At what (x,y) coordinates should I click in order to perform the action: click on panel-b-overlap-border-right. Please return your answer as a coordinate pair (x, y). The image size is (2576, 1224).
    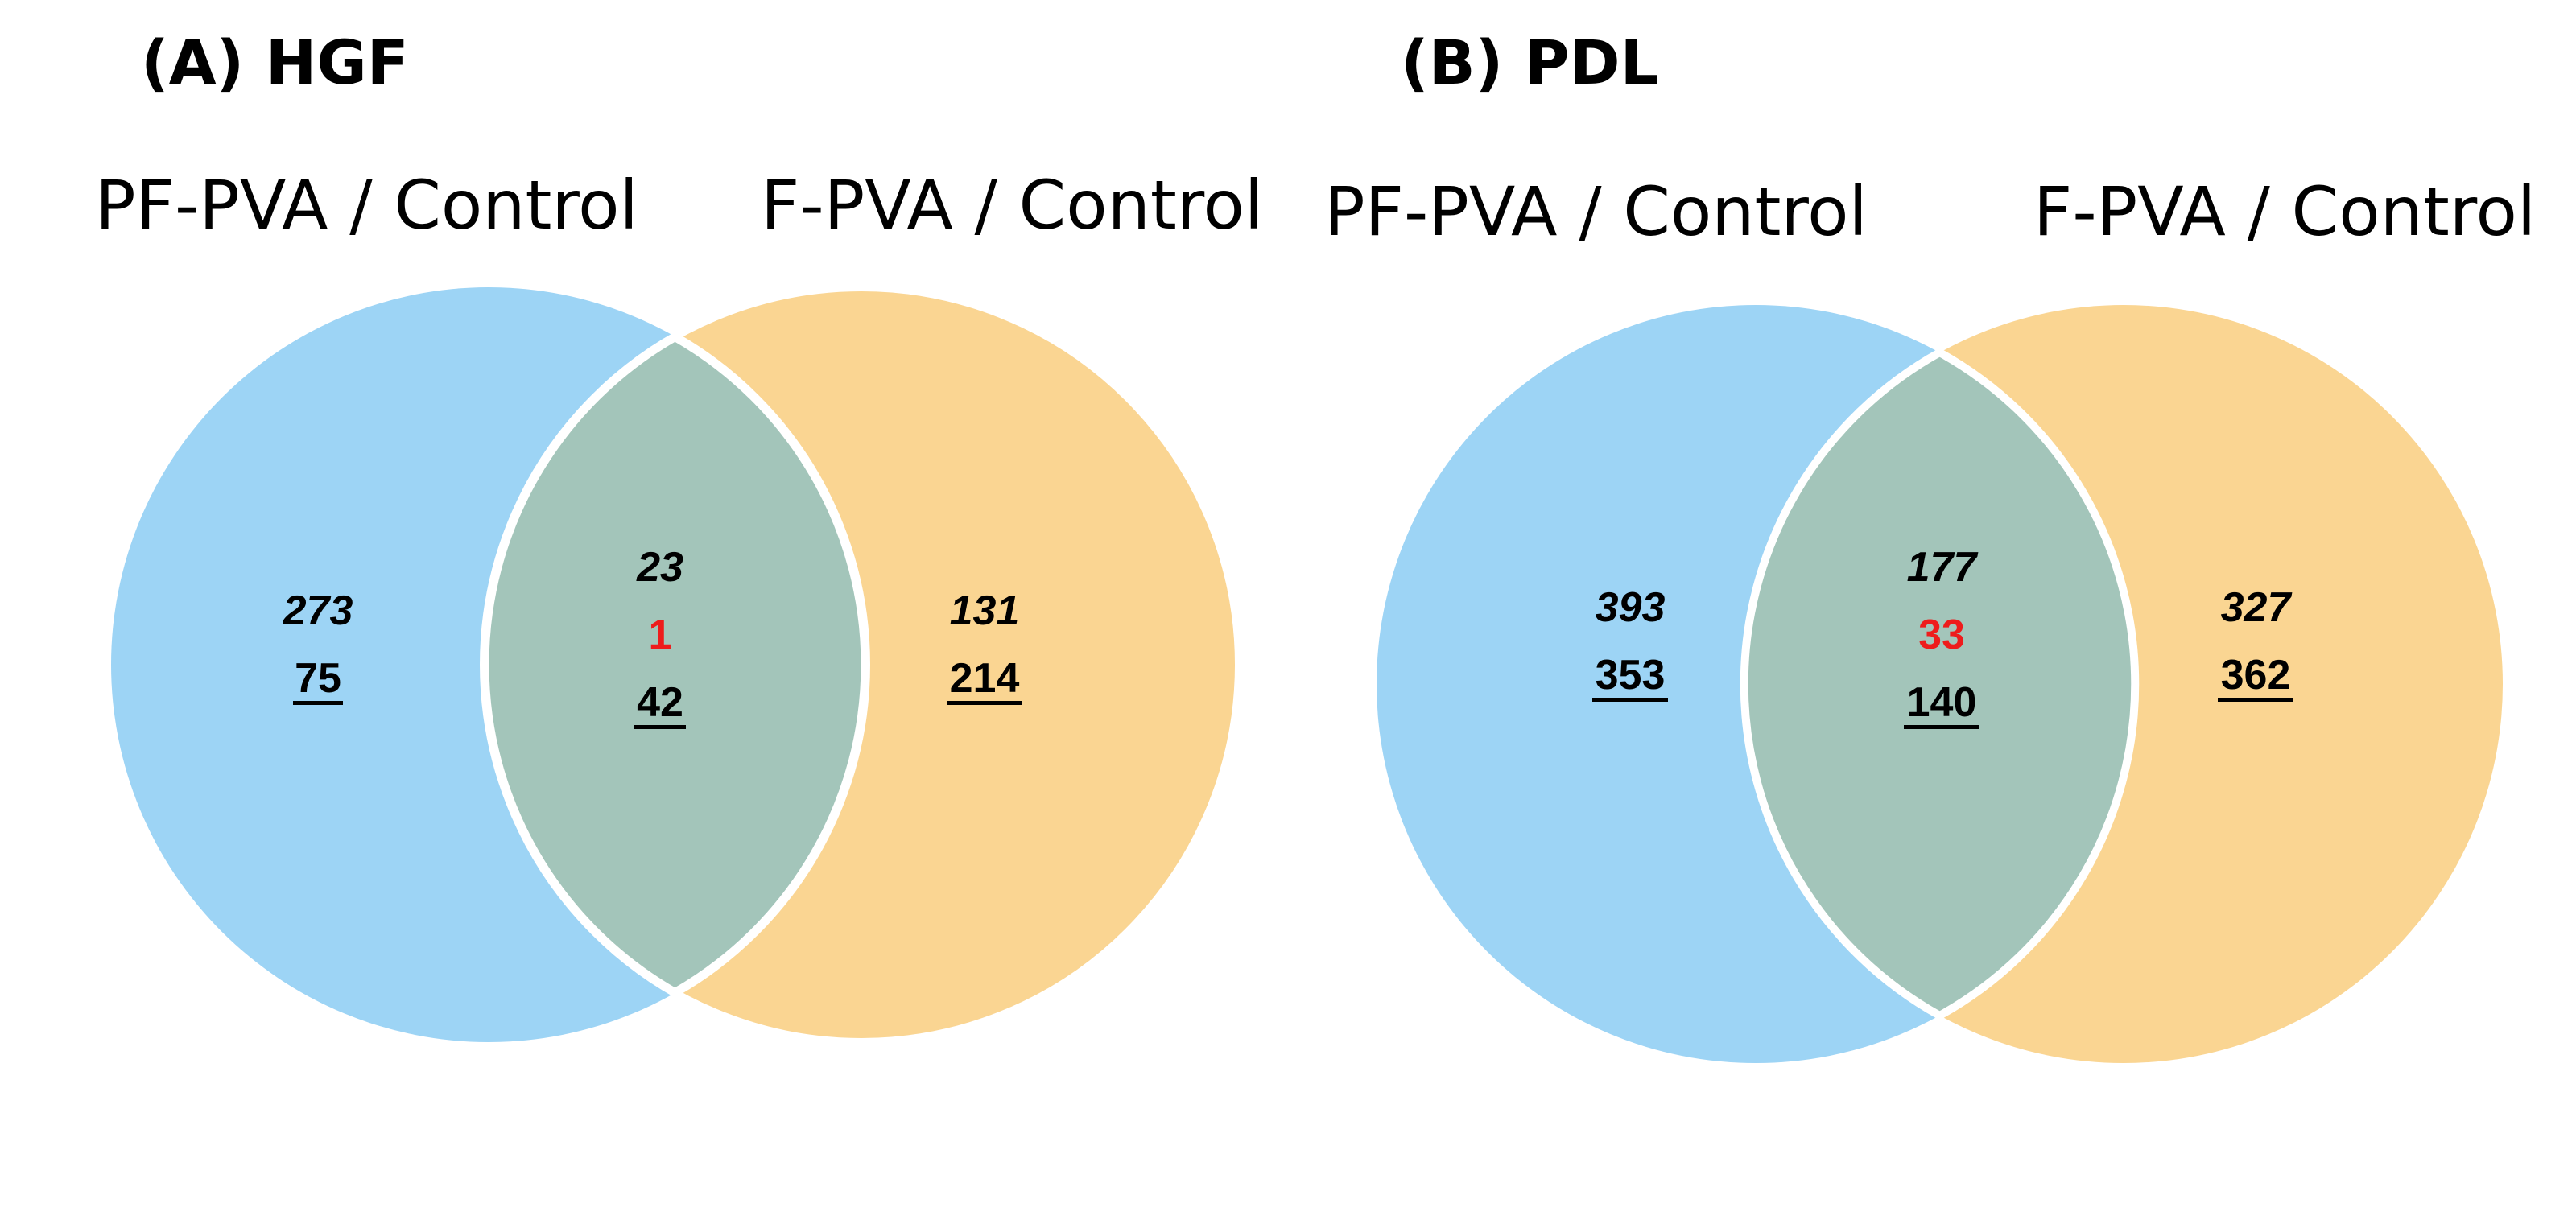
    Looking at the image, I should click on (2039, 684).